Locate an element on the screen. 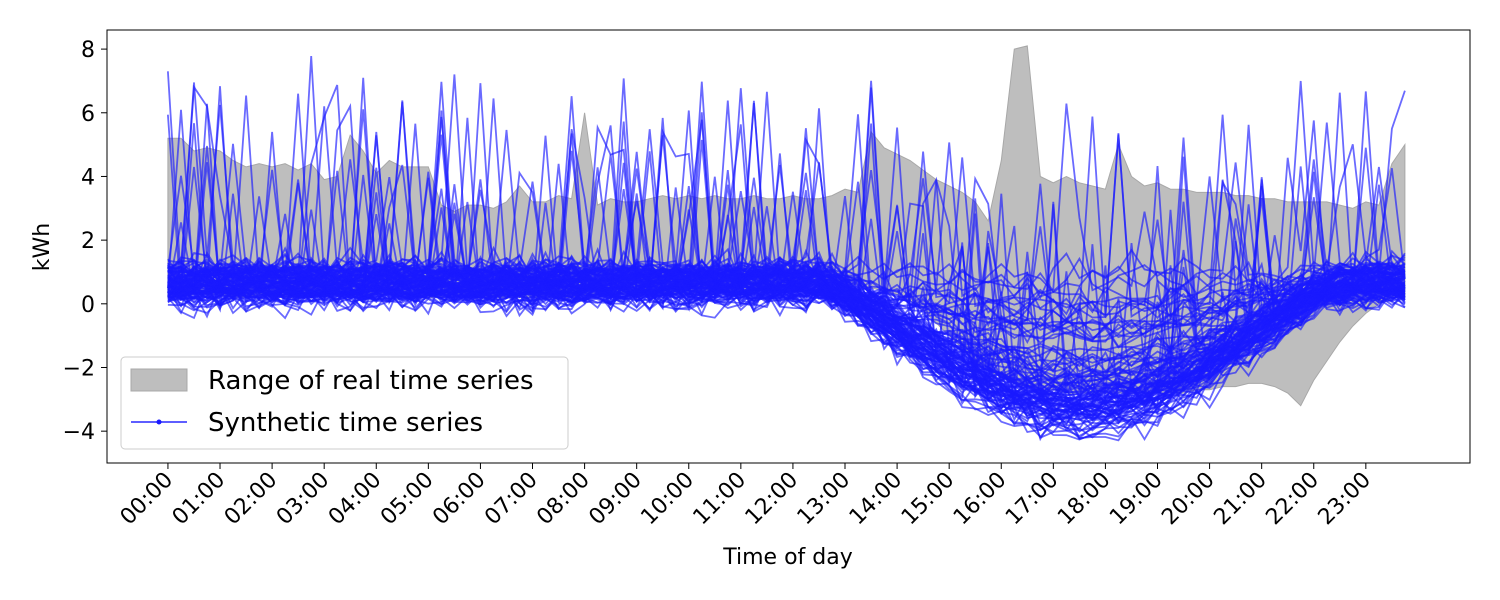 This screenshot has height=600, width=1500. y-axis: −4 −2 0 2 4 6 8 is located at coordinates (85, 241).